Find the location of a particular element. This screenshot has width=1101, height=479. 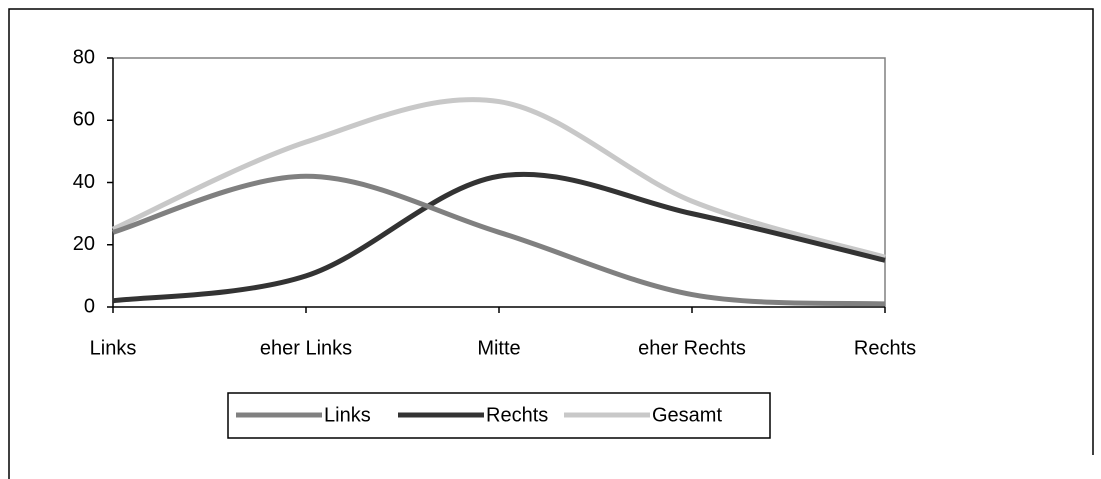

x-tick-label: eher Rechts is located at coordinates (692, 348).